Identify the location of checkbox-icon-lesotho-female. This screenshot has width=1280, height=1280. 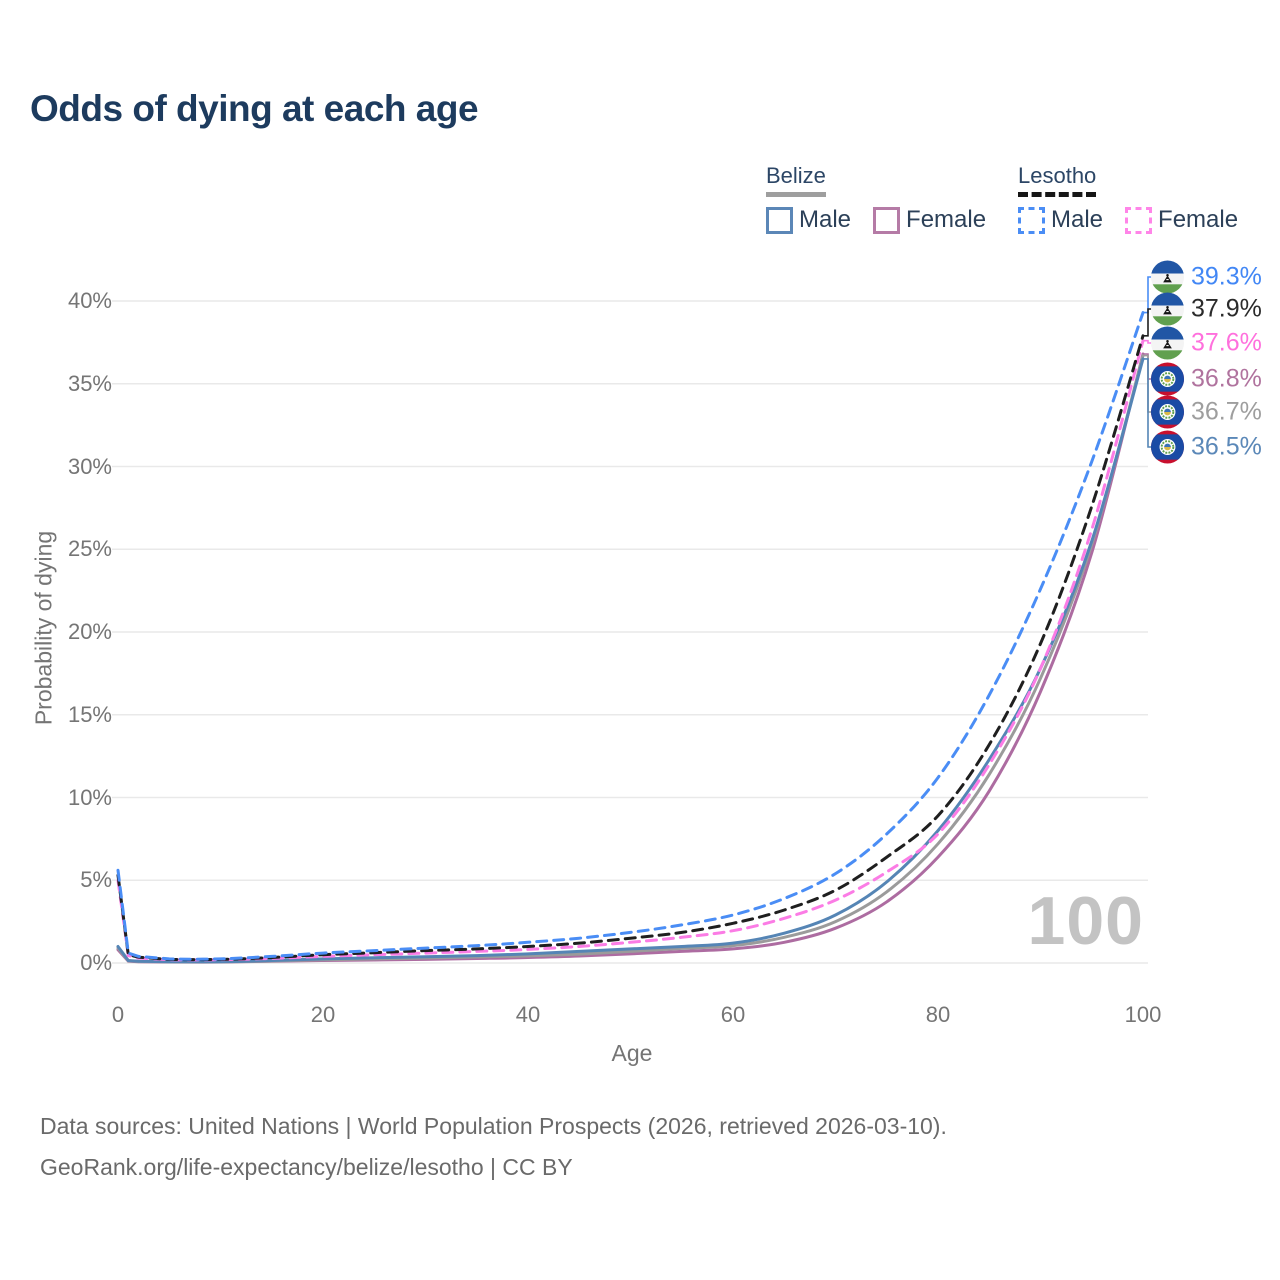
(1139, 220).